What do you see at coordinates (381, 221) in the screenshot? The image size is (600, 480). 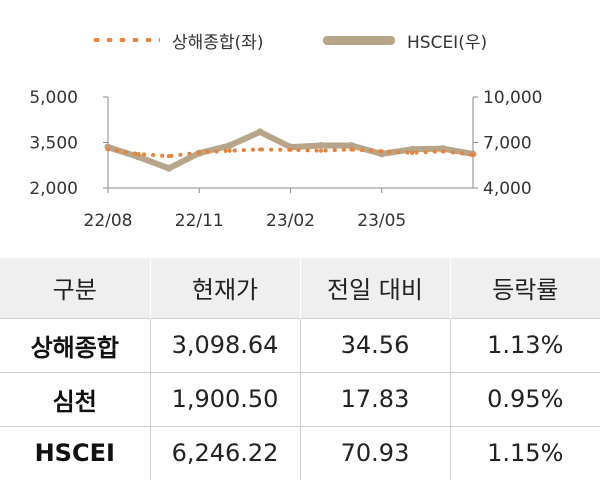 I see `x-tick-label: 23/05` at bounding box center [381, 221].